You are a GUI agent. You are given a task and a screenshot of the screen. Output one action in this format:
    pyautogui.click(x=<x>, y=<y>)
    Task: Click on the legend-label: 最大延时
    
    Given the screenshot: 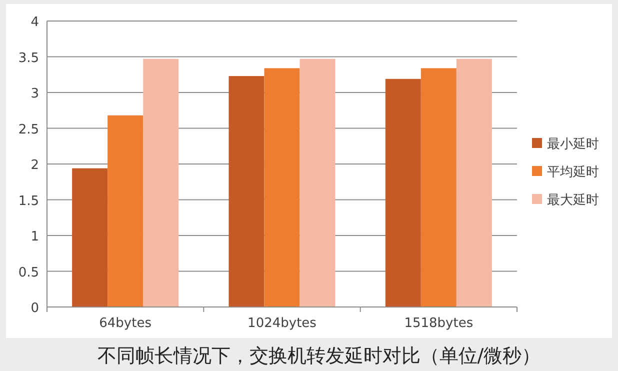 What is the action you would take?
    pyautogui.click(x=573, y=200)
    